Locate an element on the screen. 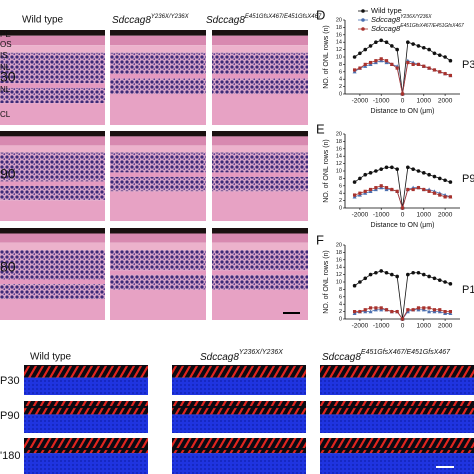  header: Sdccag8E451GfsX467/E451GfsX467 is located at coordinates (264, 20).